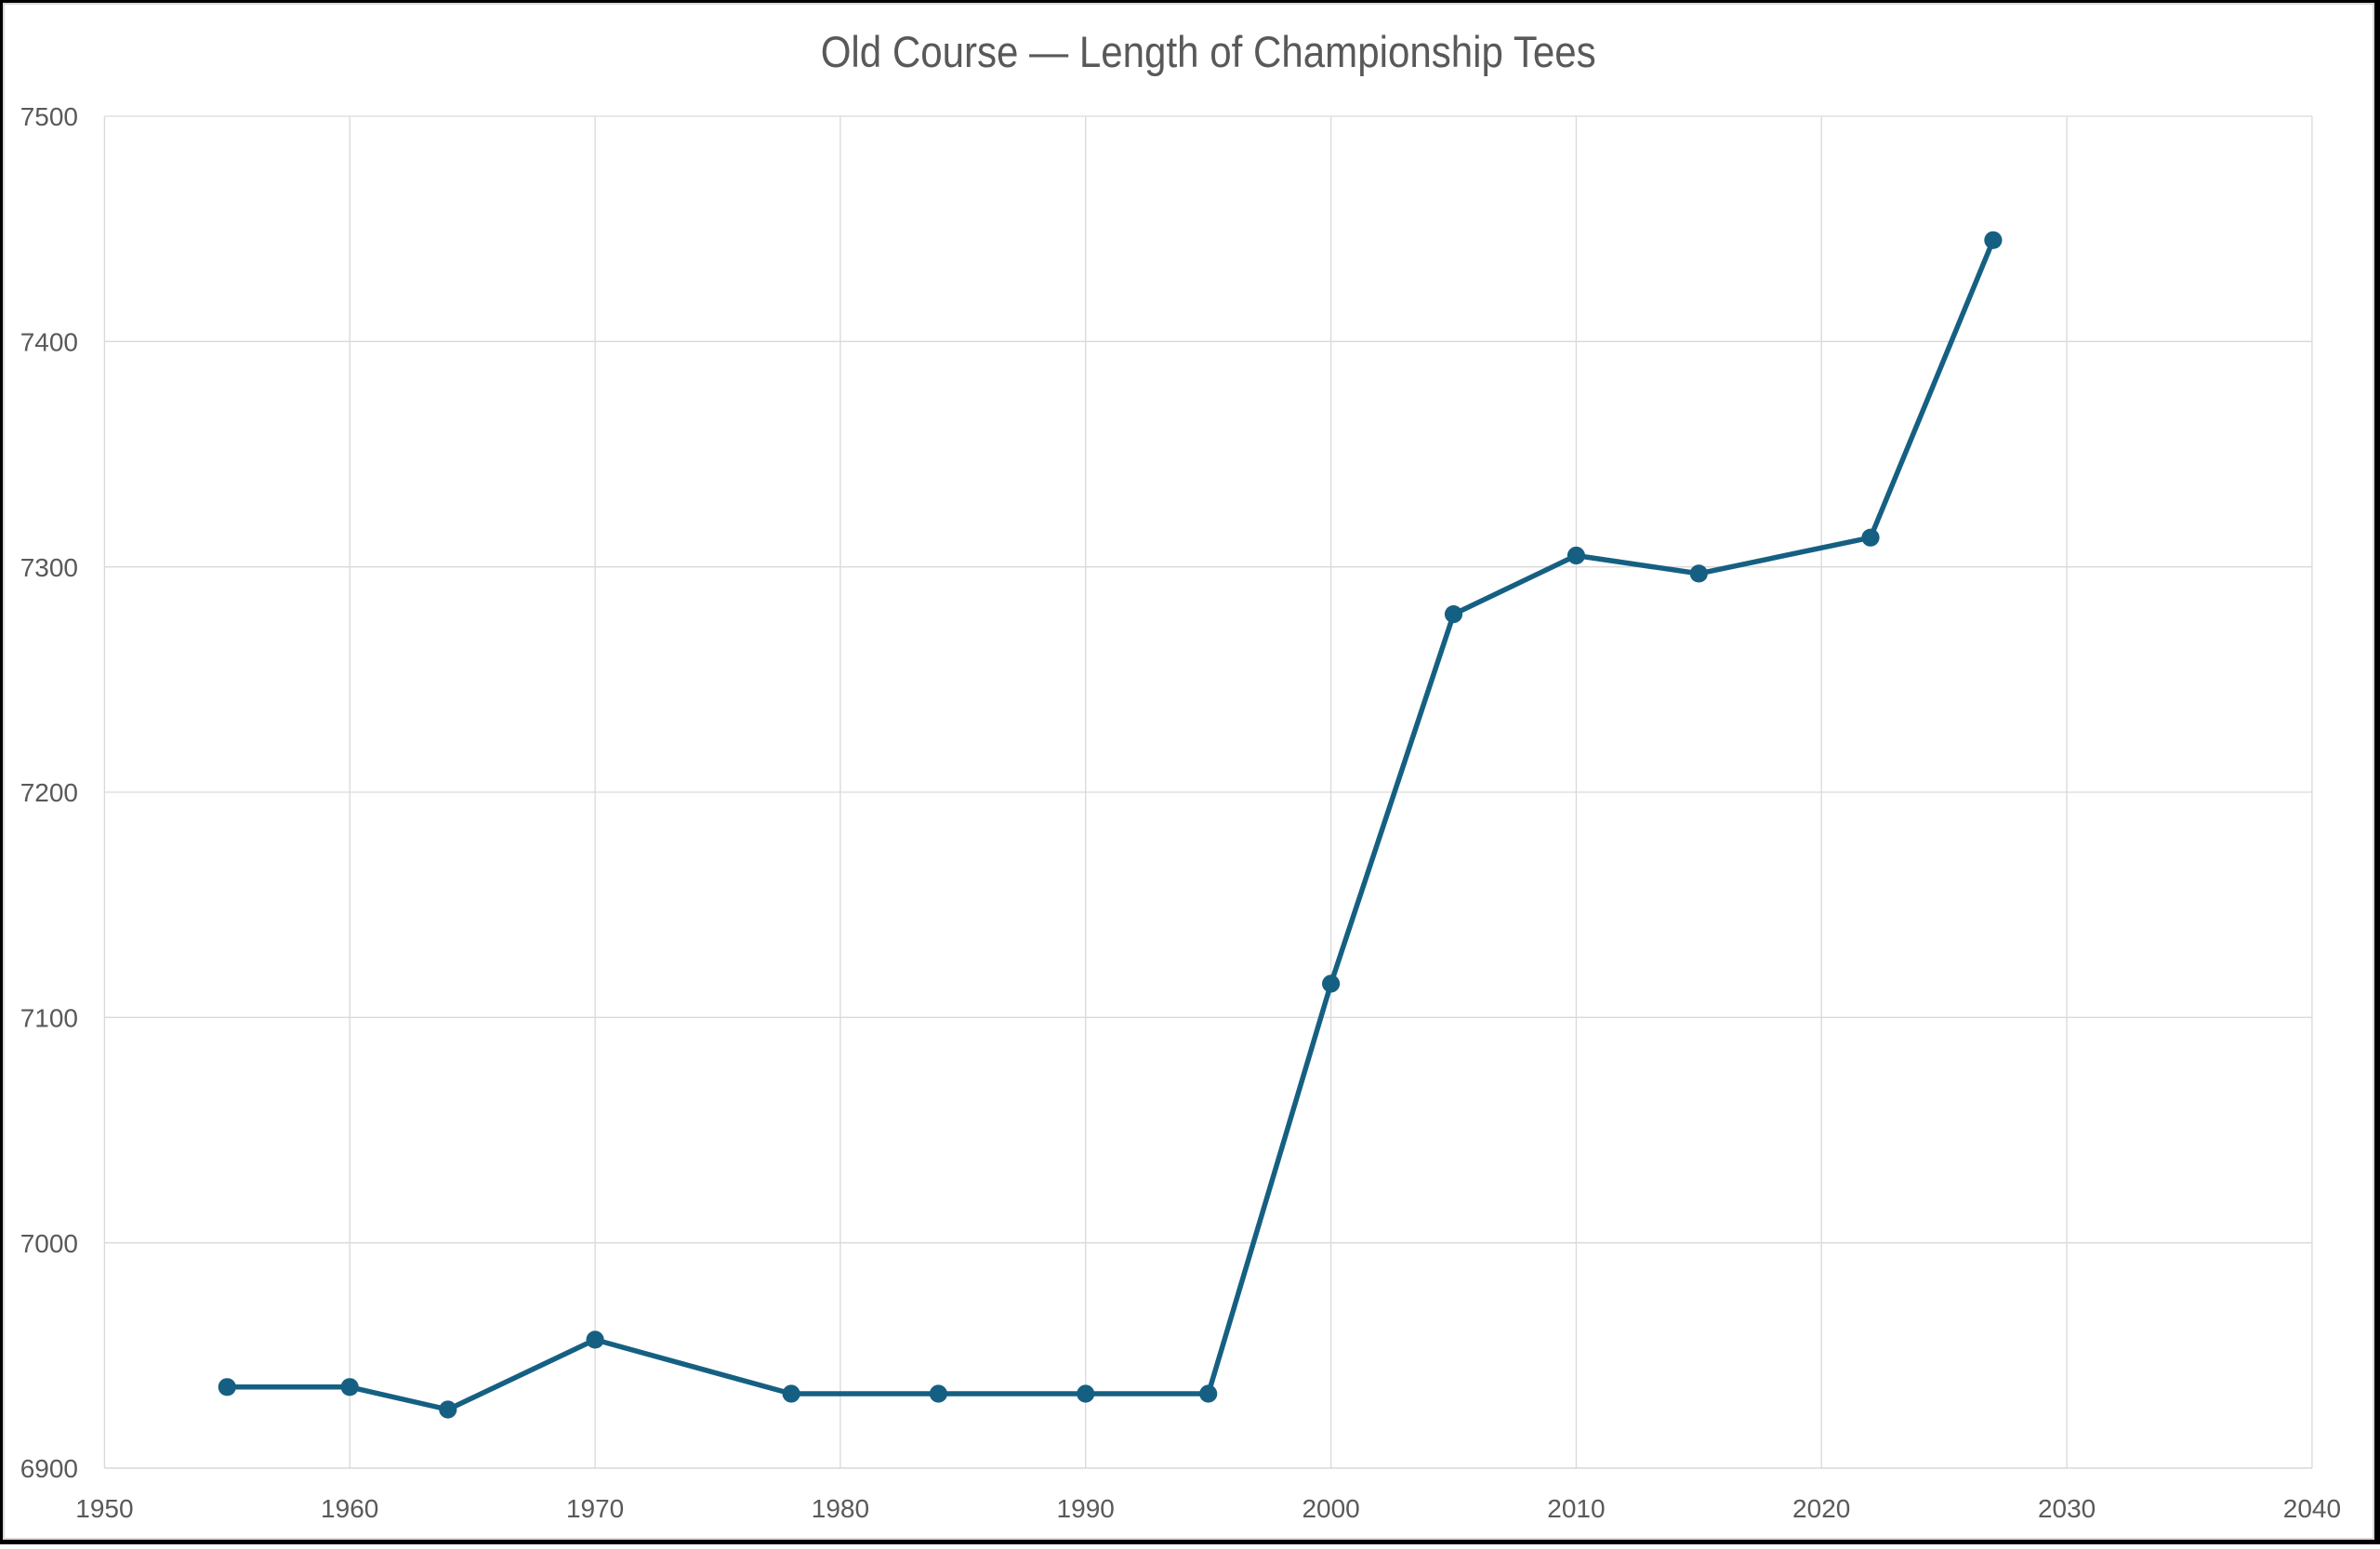  Describe the element at coordinates (1330, 1508) in the screenshot. I see `svg-text: 2000` at that location.